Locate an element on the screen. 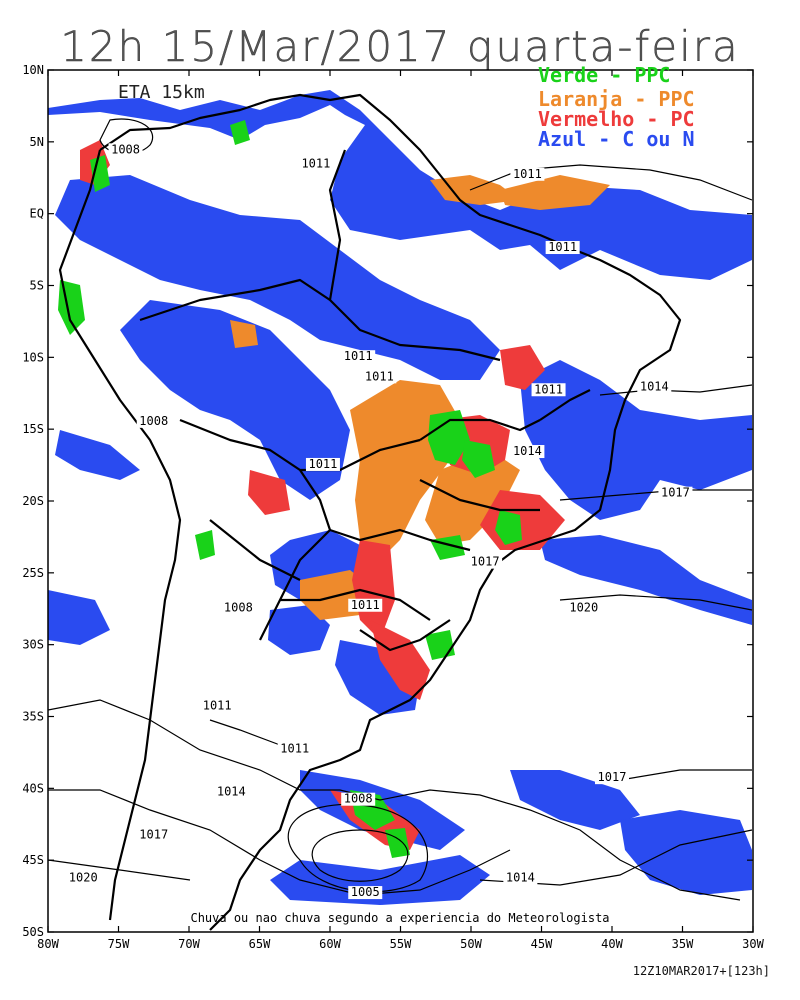 This screenshot has width=800, height=1000. longitude-labels: 80W 75W 70W 65W 60W 55W 50W 45W 40W 35W 30W is located at coordinates (400, 944).